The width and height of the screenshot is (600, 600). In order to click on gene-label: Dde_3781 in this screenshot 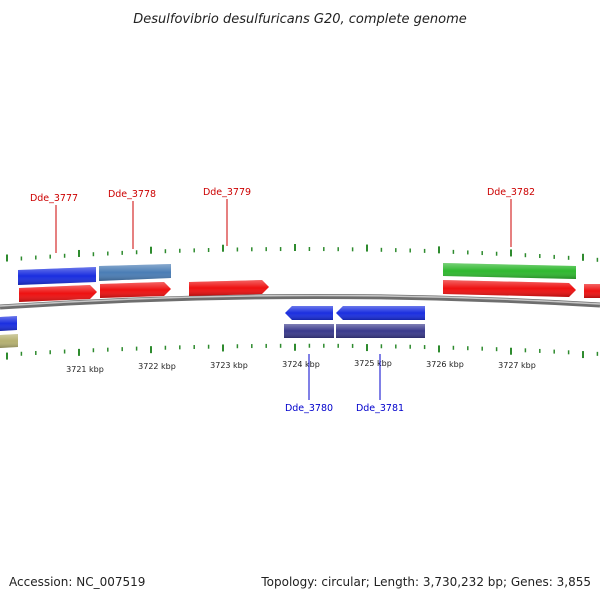, I will do `click(380, 408)`.